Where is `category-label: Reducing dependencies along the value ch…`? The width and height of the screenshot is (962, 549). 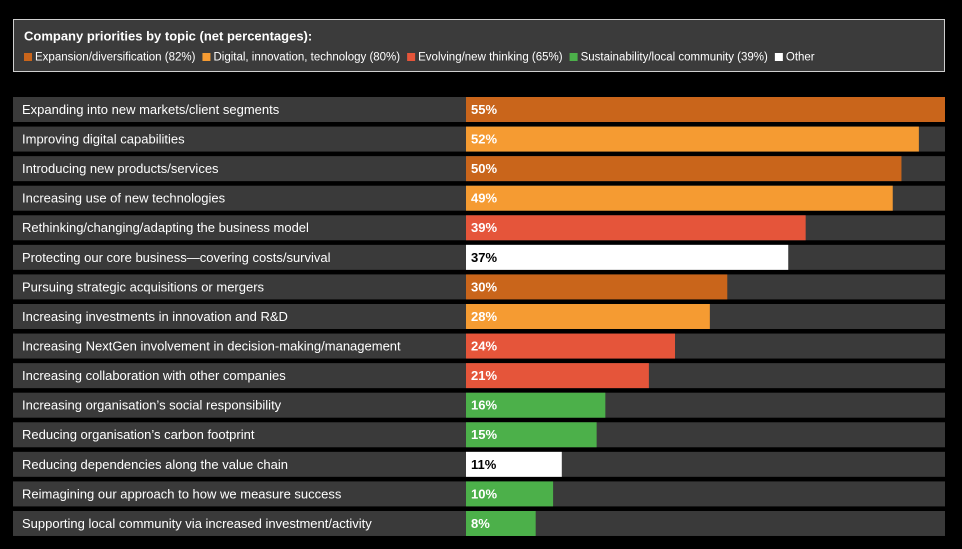 category-label: Reducing dependencies along the value ch… is located at coordinates (155, 464).